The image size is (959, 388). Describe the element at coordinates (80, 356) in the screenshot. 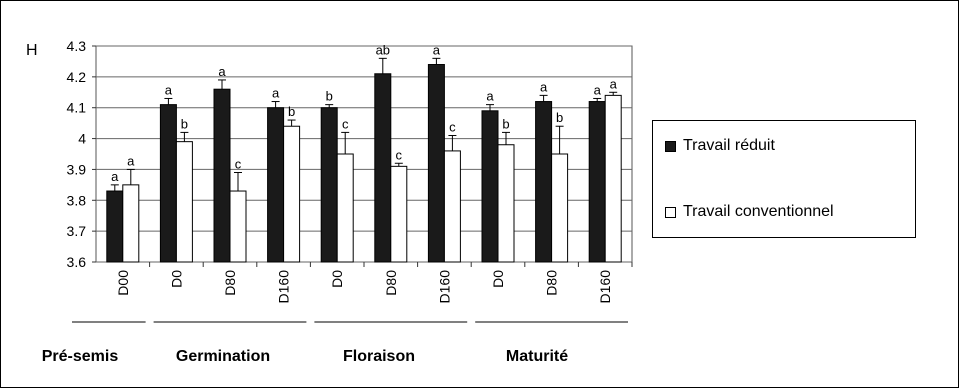

I see `stage-label-presemis: Pré-semis` at that location.